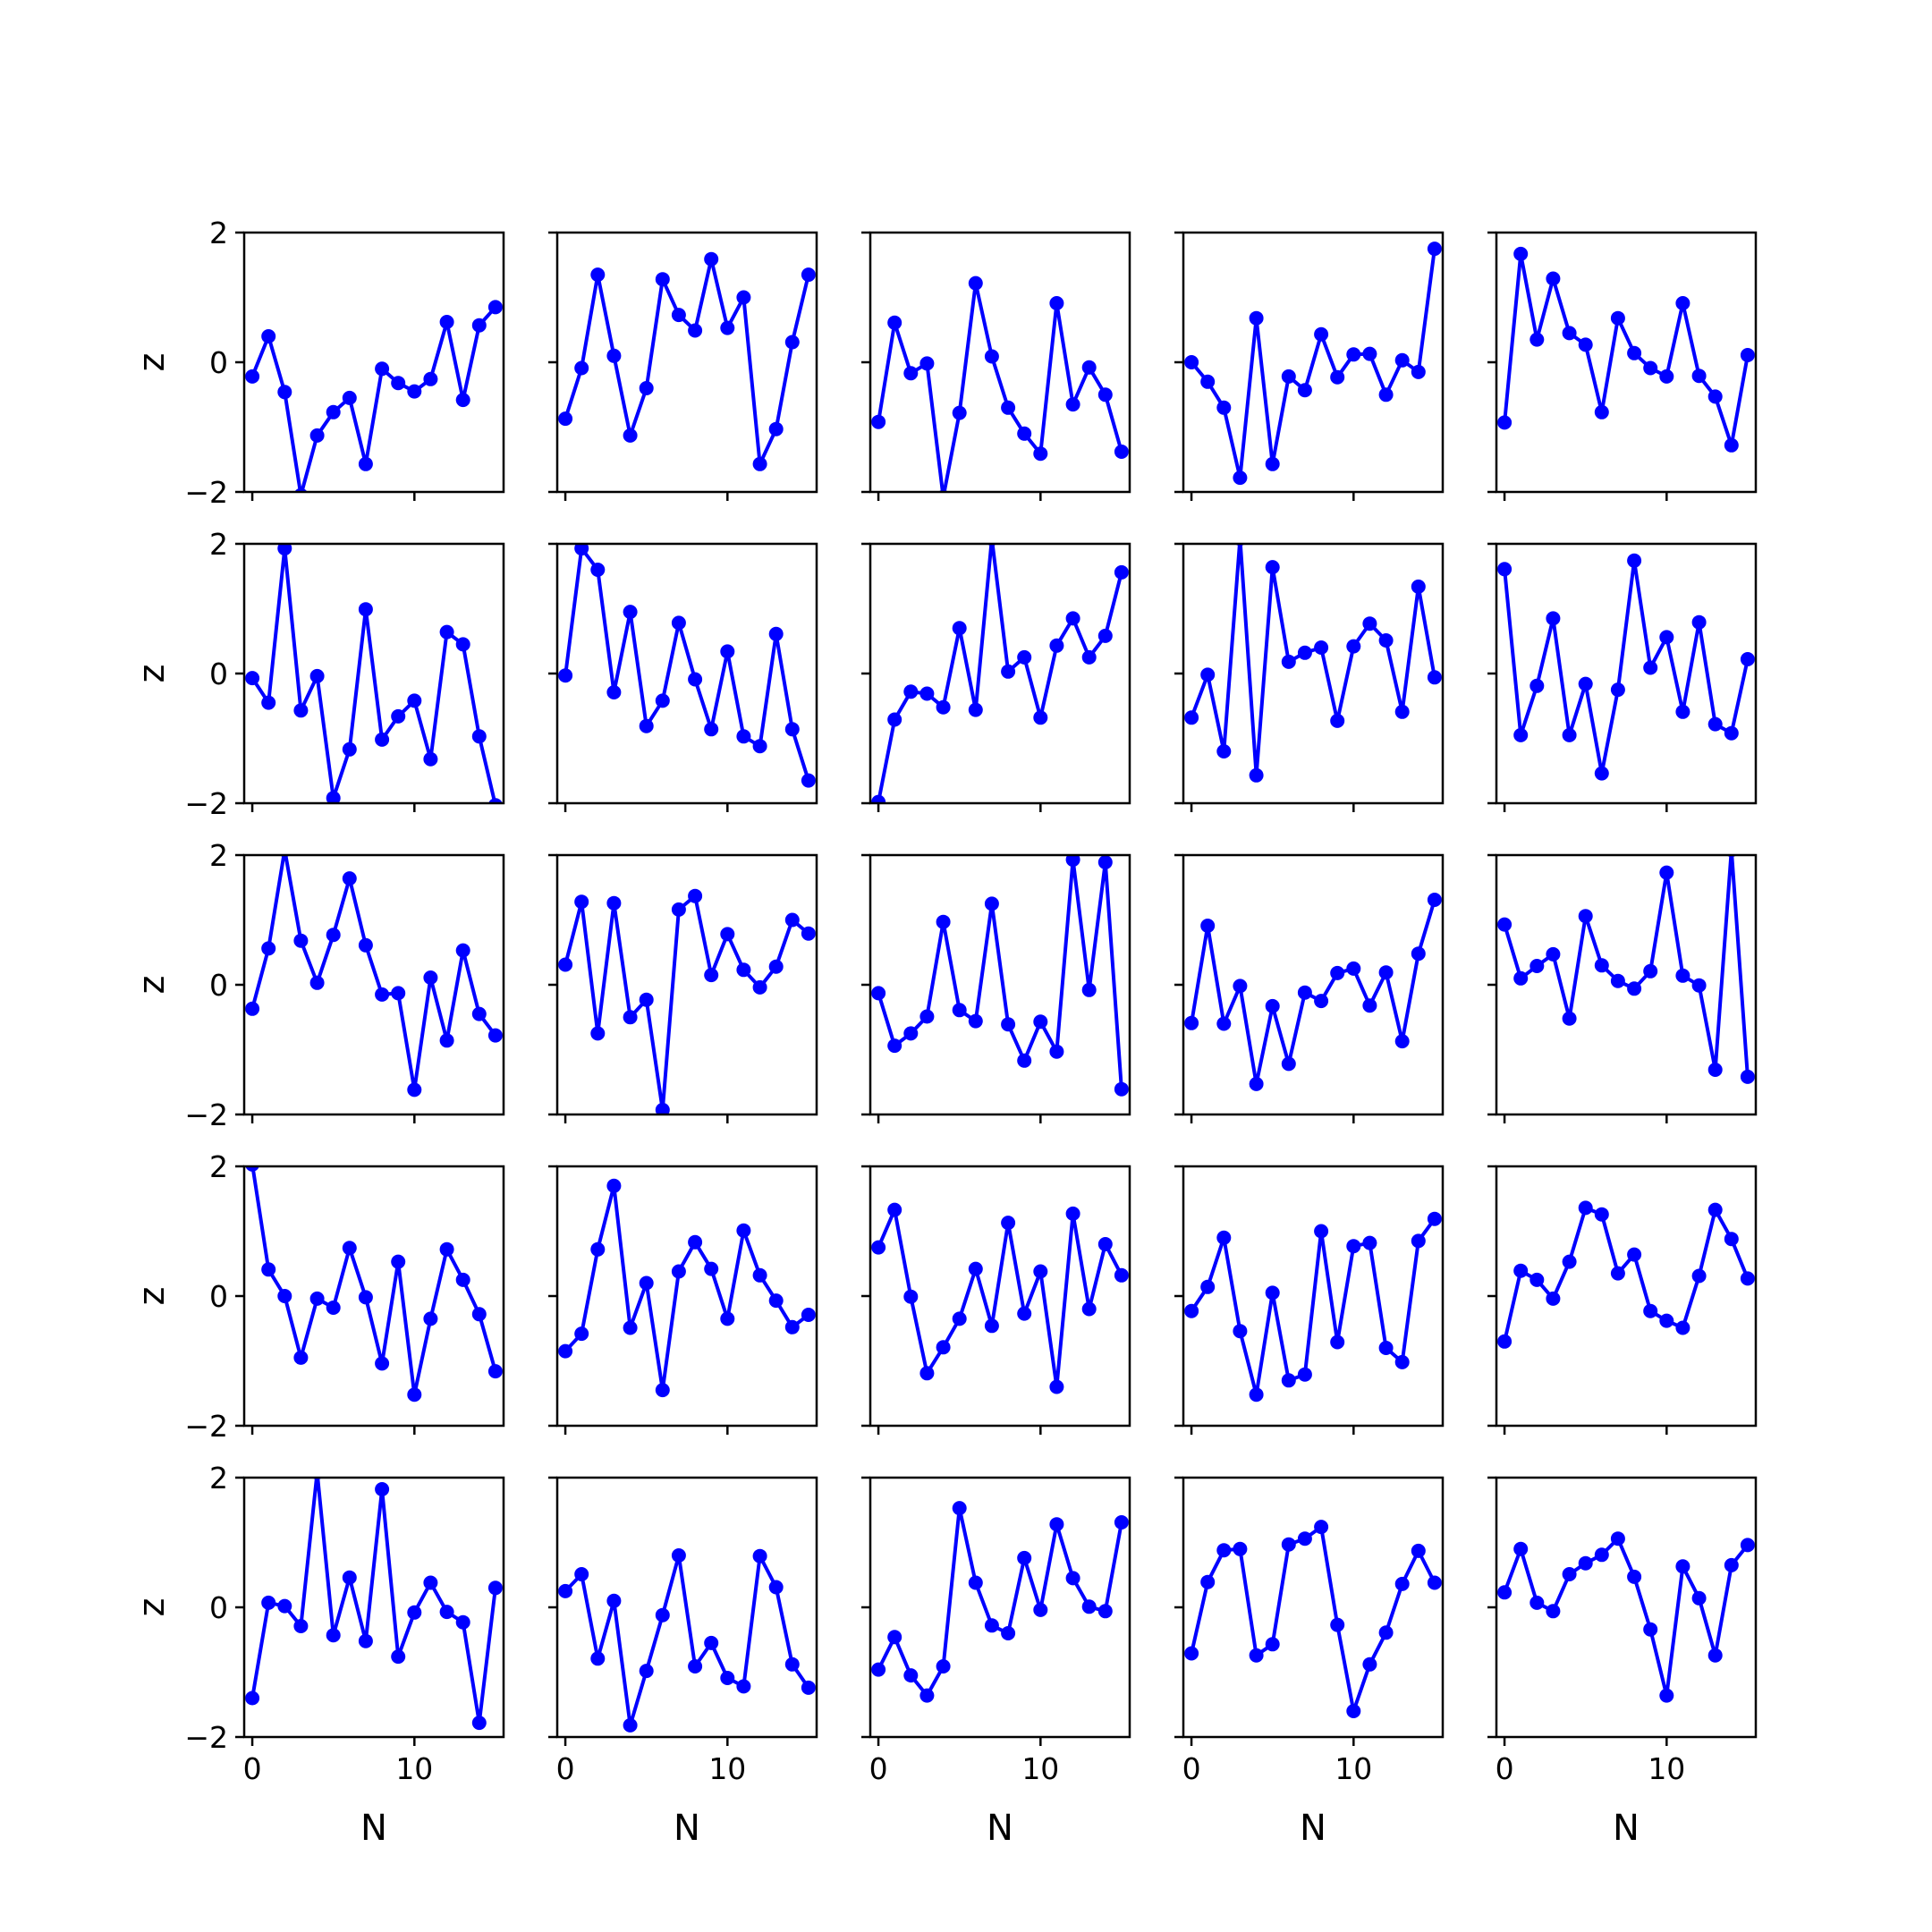 Image resolution: width=1932 pixels, height=1932 pixels. What do you see at coordinates (218, 1607) in the screenshot?
I see `y-tick-label: 0` at bounding box center [218, 1607].